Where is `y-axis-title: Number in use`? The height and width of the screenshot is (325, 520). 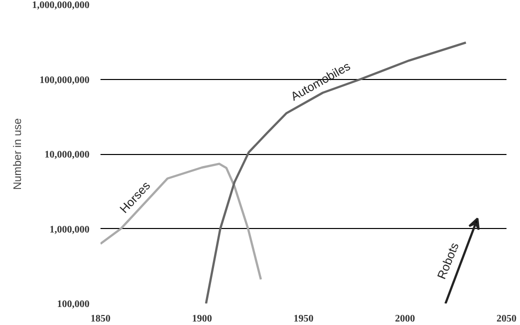 y-axis-title: Number in use is located at coordinates (18, 154).